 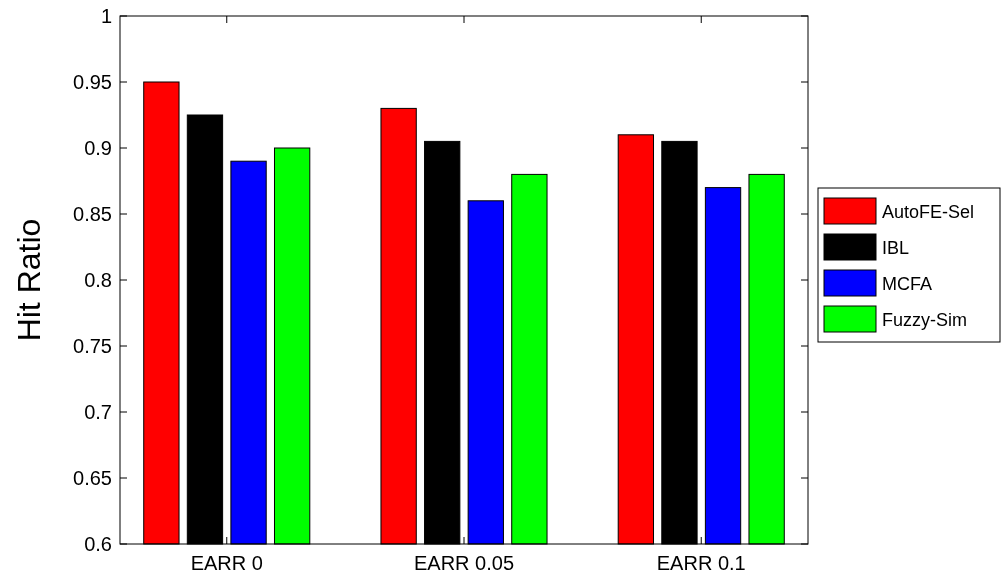 I want to click on x-tick-label: EARR 0.05, so click(x=464, y=563).